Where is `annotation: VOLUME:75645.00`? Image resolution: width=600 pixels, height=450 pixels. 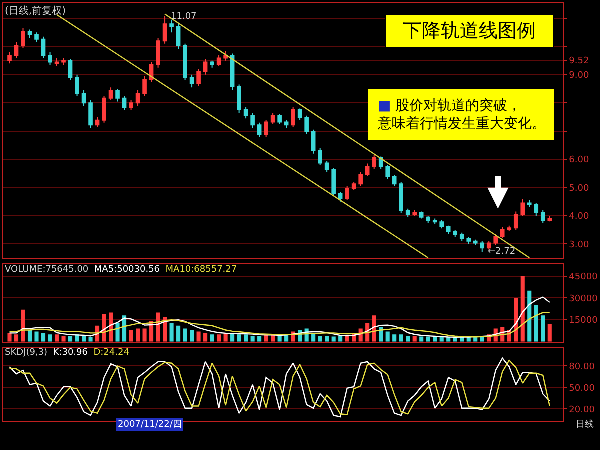 annotation: VOLUME:75645.00 is located at coordinates (47, 270).